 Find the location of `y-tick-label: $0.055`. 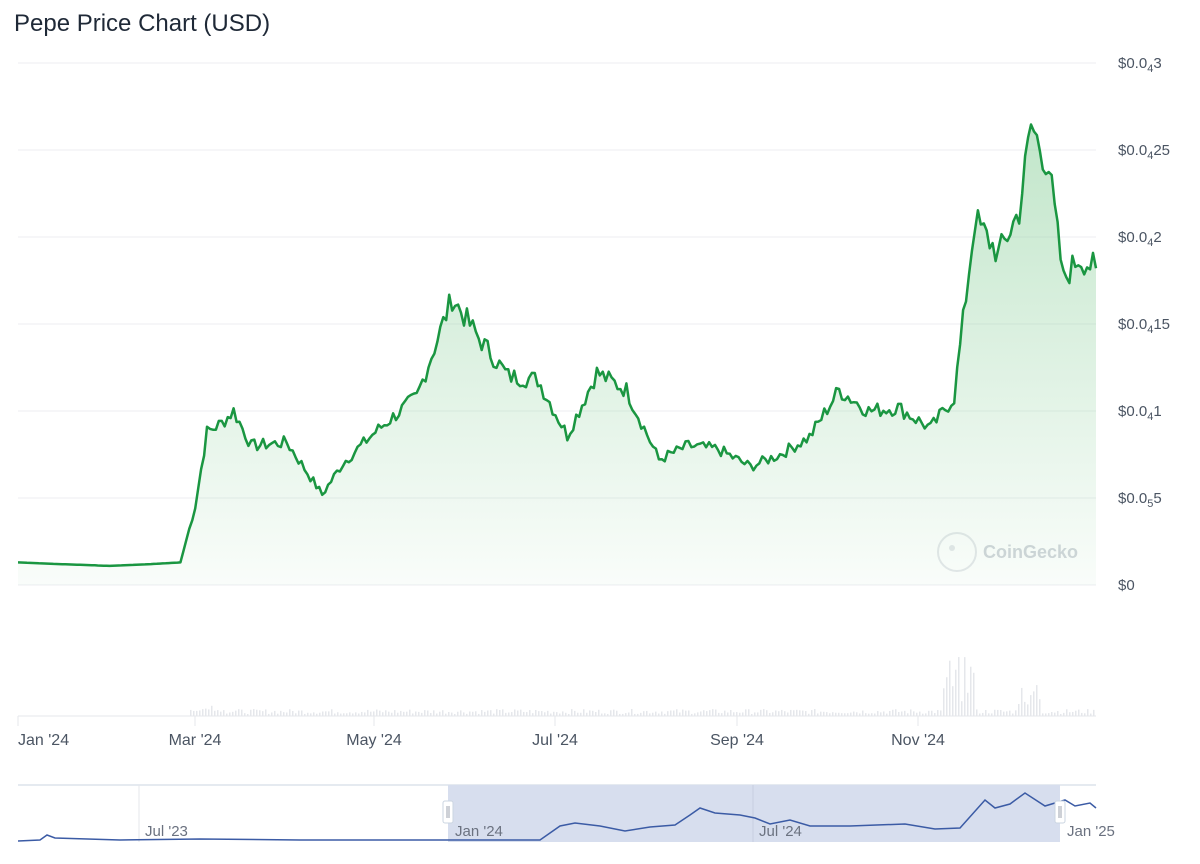

y-tick-label: $0.055 is located at coordinates (1140, 500).